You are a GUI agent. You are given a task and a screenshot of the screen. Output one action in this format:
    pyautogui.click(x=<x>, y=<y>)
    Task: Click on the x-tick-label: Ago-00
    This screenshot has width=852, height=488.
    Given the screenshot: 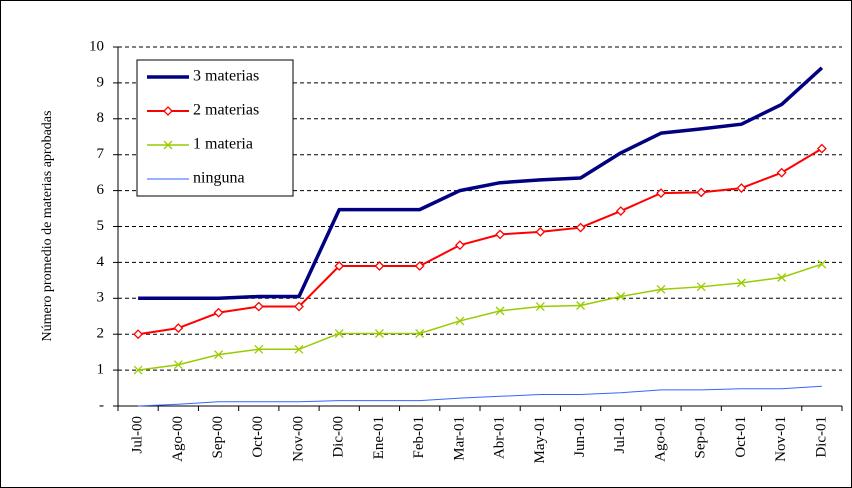 What is the action you would take?
    pyautogui.click(x=178, y=439)
    